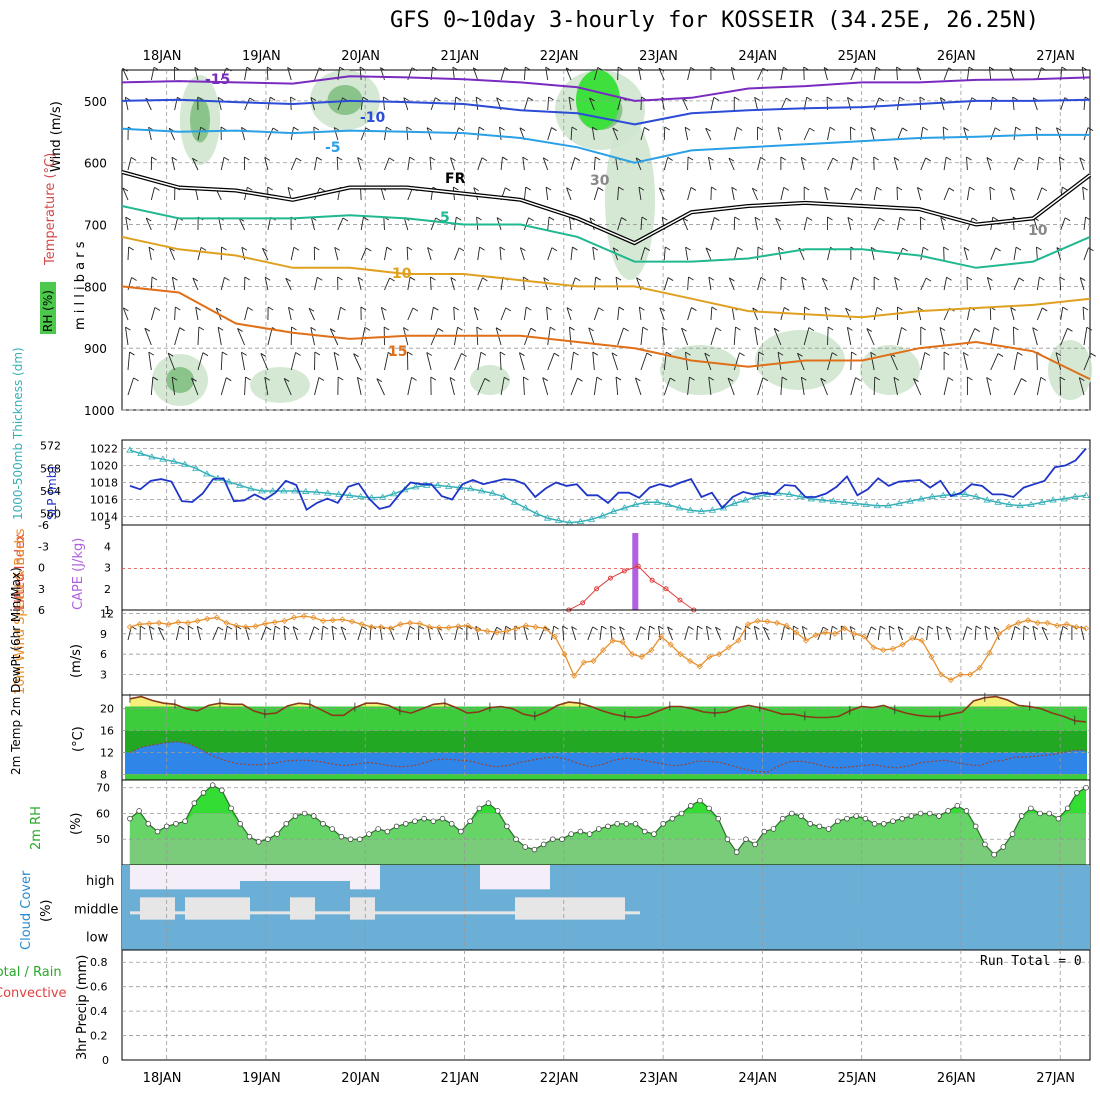 The image size is (1100, 1100). I want to click on li-marker, so click(680, 600).